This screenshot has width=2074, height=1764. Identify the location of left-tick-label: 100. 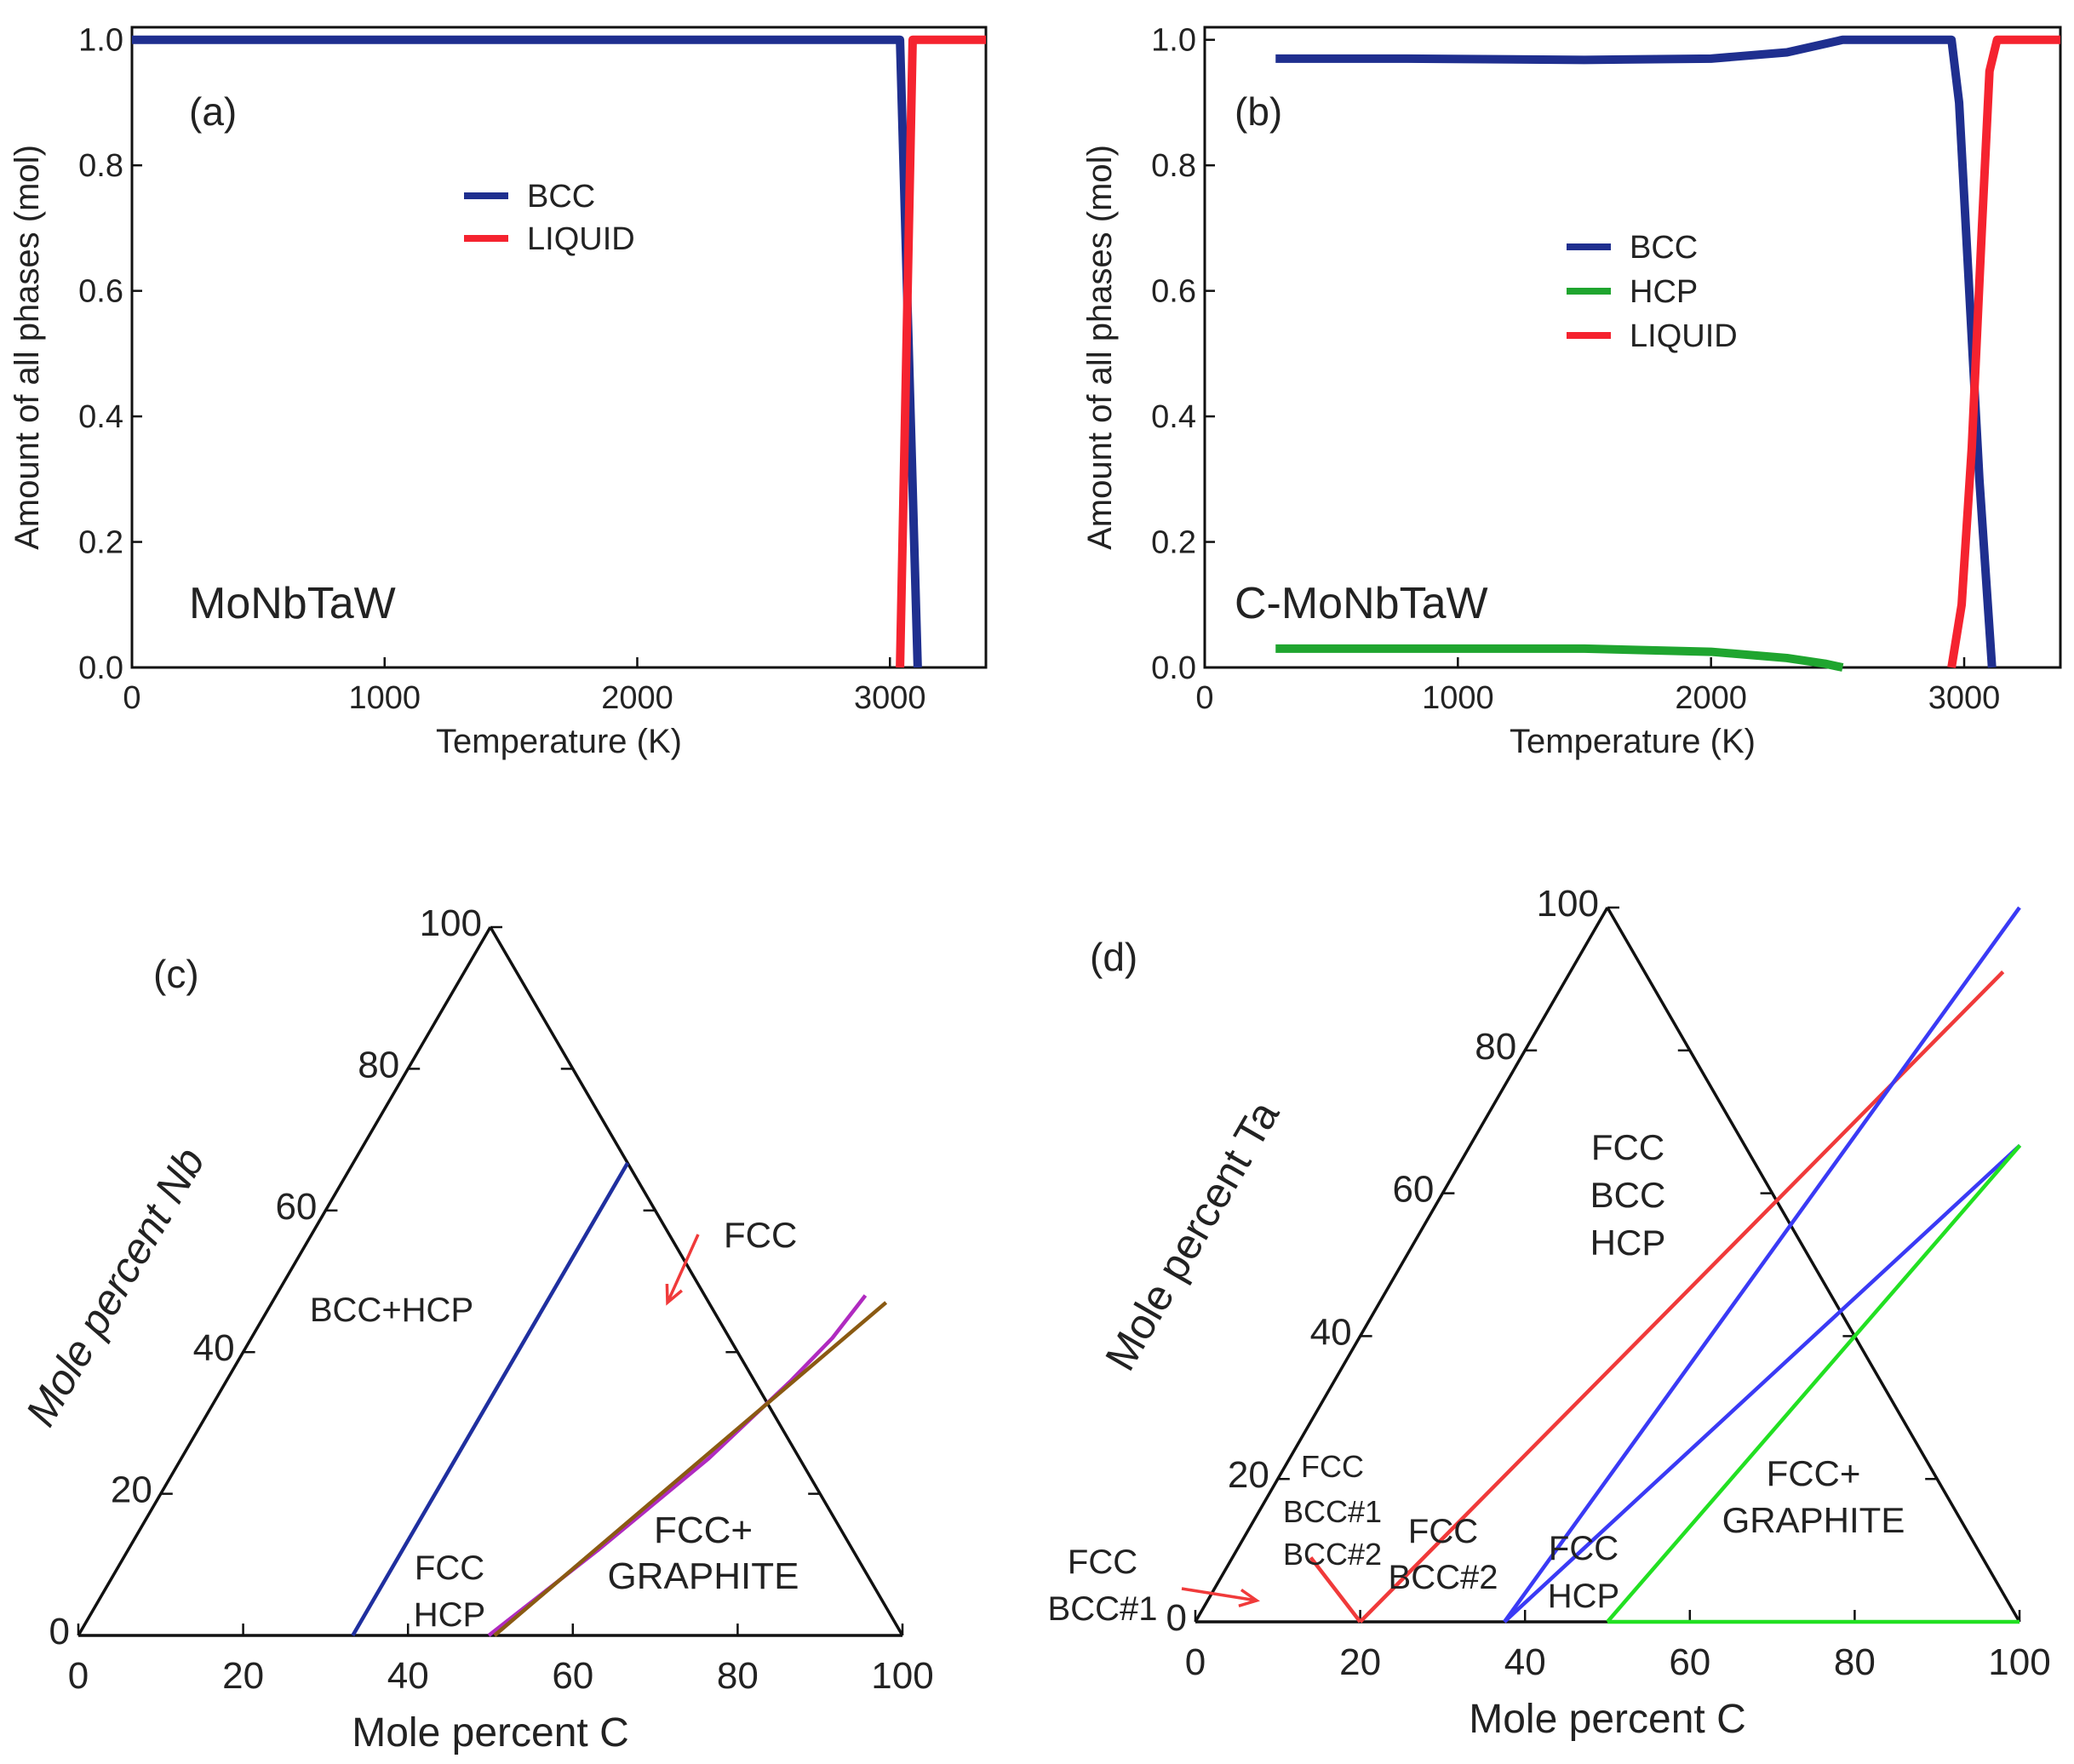
(451, 923).